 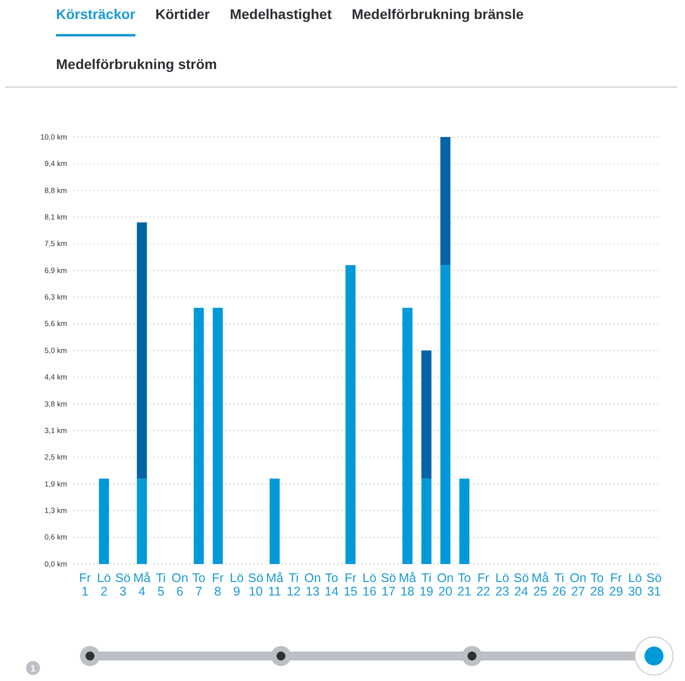 I want to click on x-tick-label: Sö 24, so click(x=521, y=584).